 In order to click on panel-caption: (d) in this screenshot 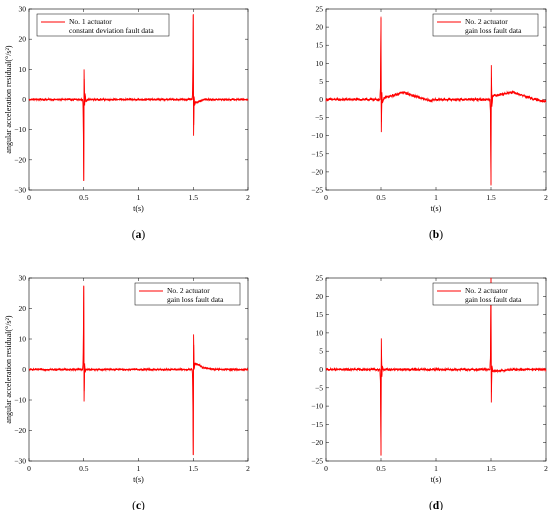, I will do `click(436, 505)`.